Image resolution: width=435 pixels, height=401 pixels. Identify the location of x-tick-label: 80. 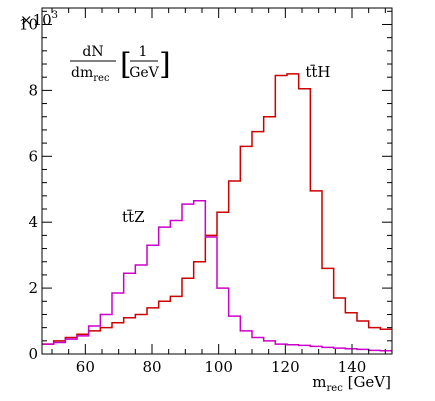
(151, 367).